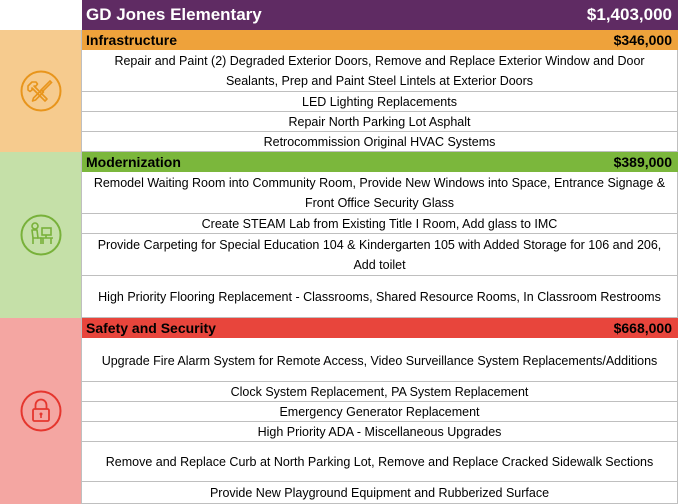 The image size is (678, 504). What do you see at coordinates (642, 162) in the screenshot?
I see `section-amount: $389,000` at bounding box center [642, 162].